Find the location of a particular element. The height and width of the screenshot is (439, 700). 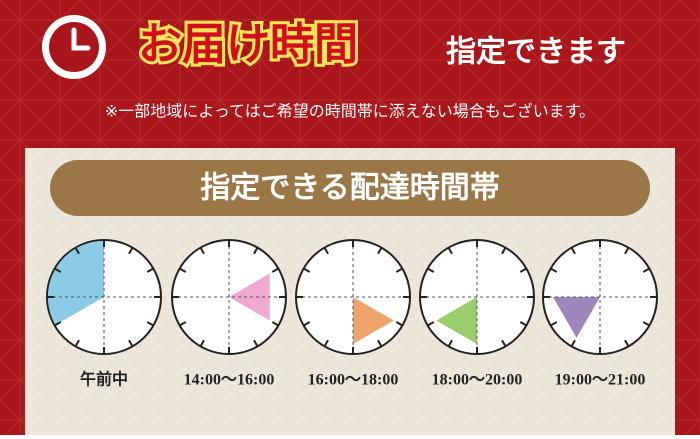

panel-heading: 指定できる配達時間帯 is located at coordinates (349, 188).